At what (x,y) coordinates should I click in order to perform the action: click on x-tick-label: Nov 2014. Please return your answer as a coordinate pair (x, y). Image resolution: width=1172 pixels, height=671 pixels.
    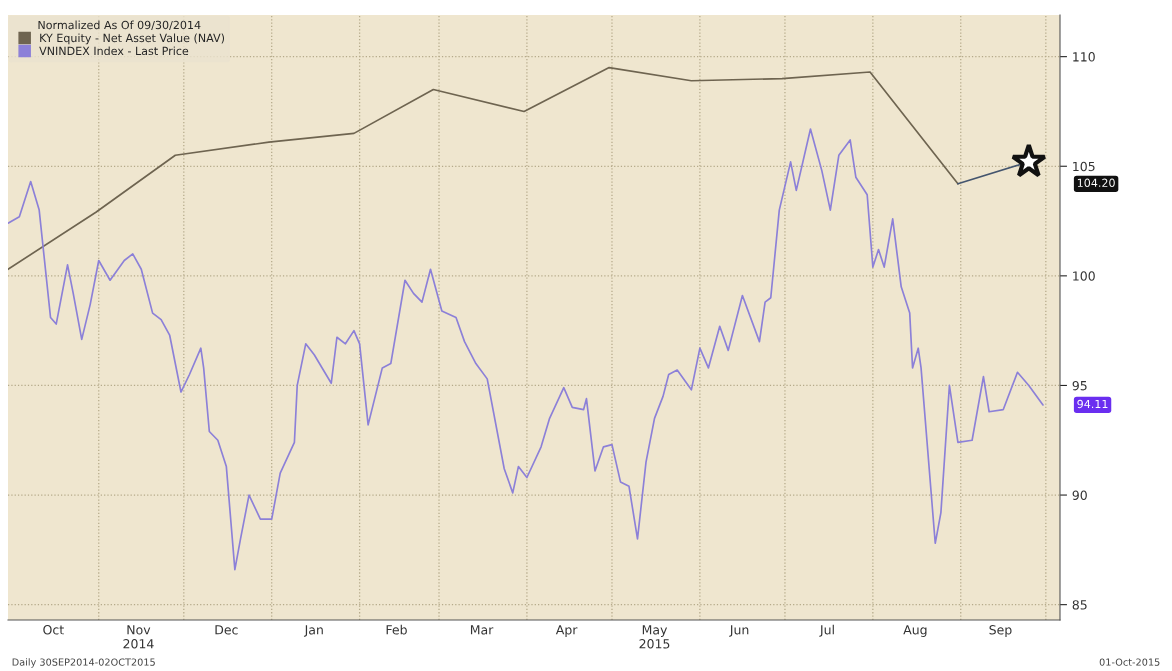
    Looking at the image, I should click on (138, 637).